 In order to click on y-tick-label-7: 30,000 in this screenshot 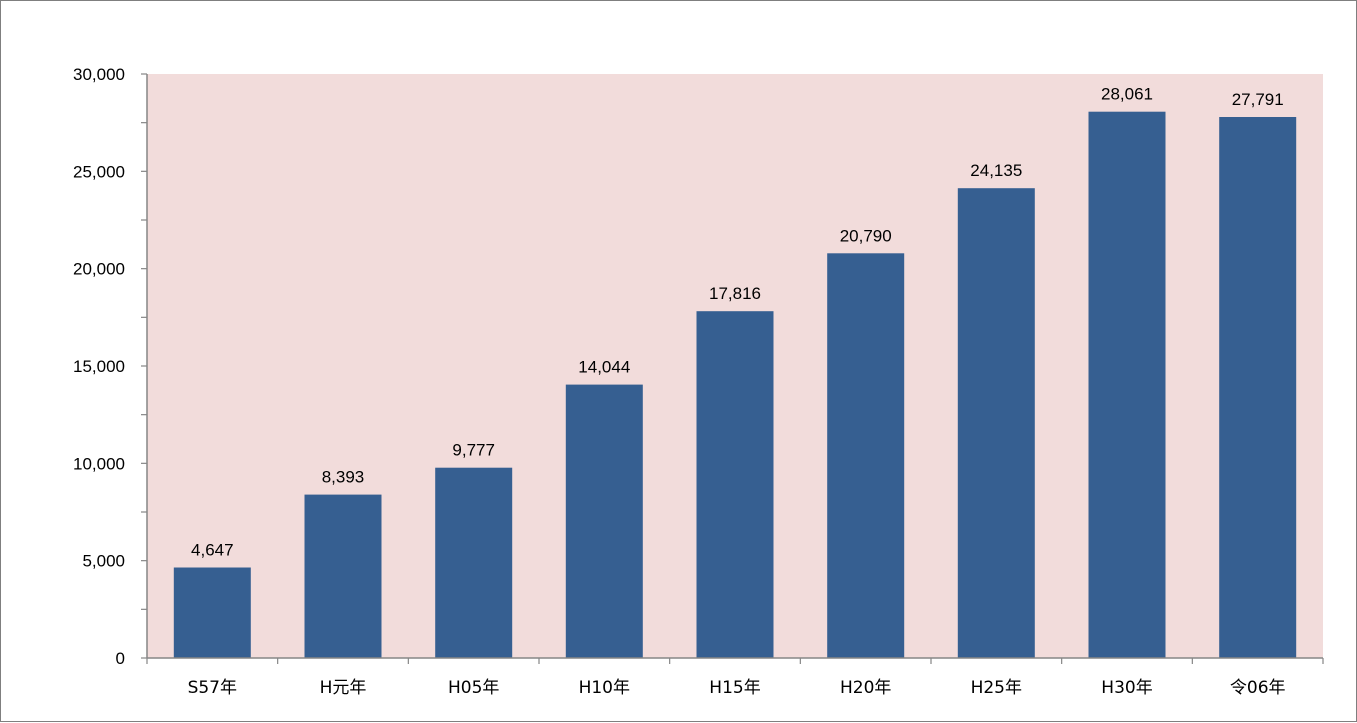, I will do `click(99, 74)`.